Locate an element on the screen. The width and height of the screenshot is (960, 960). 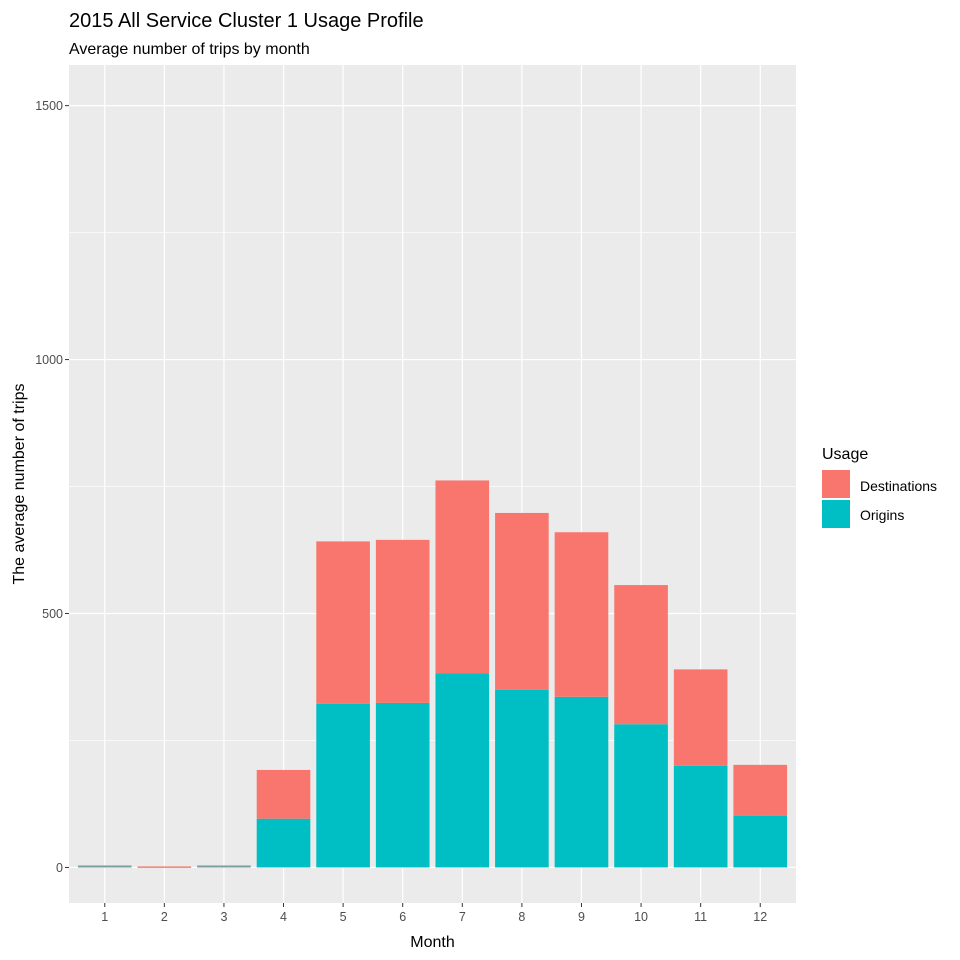
x-tick-label: 1 is located at coordinates (104, 917).